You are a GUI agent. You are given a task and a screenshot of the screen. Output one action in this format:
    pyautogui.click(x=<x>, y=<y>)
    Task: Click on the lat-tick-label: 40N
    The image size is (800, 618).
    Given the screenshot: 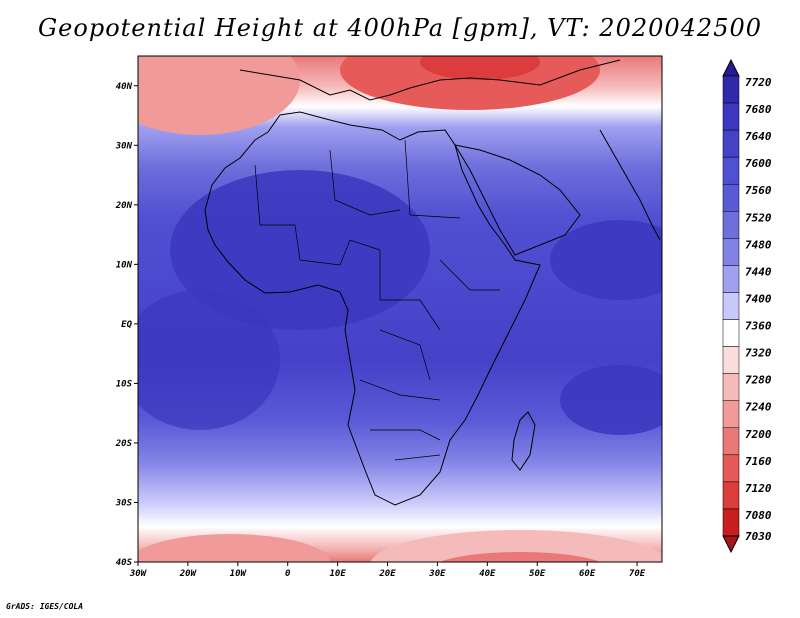 What is the action you would take?
    pyautogui.click(x=124, y=87)
    